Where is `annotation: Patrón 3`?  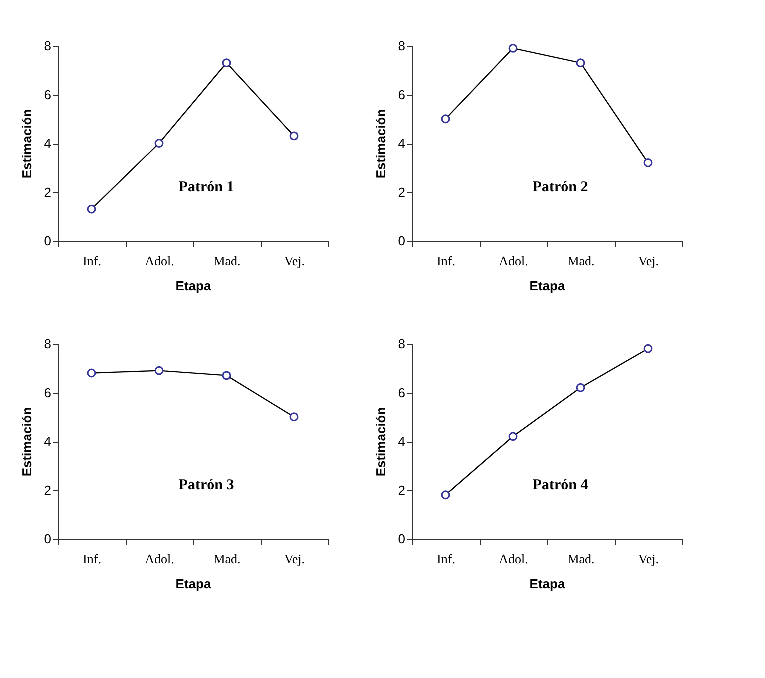
annotation: Patrón 3 is located at coordinates (206, 485).